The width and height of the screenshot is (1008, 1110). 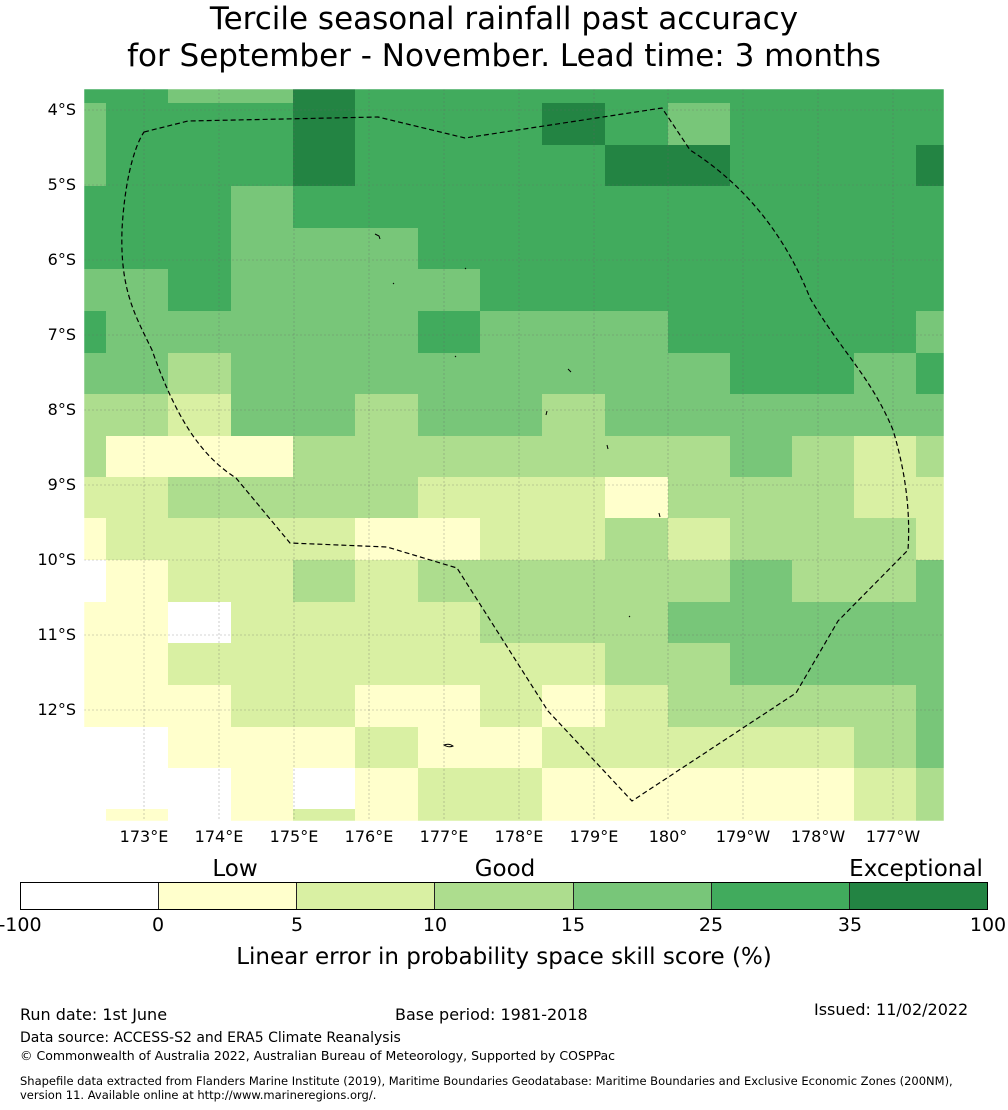 What do you see at coordinates (711, 925) in the screenshot?
I see `colorbar-tick-label: 25` at bounding box center [711, 925].